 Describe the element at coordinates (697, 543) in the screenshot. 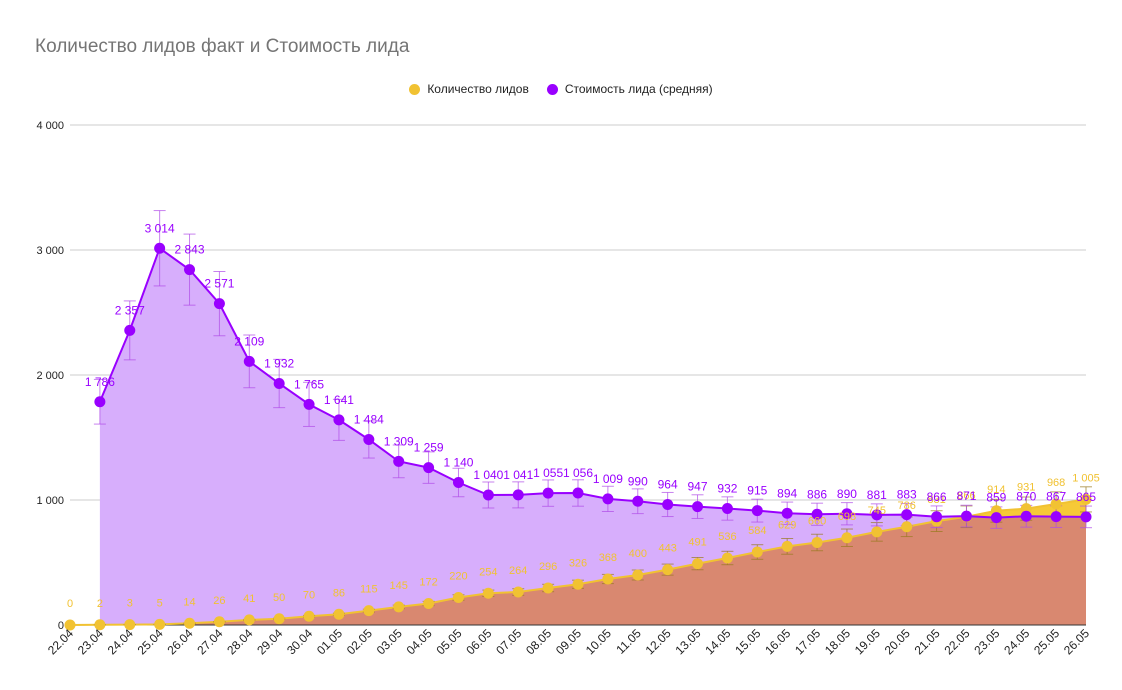

I see `data-label-leads: 491` at that location.